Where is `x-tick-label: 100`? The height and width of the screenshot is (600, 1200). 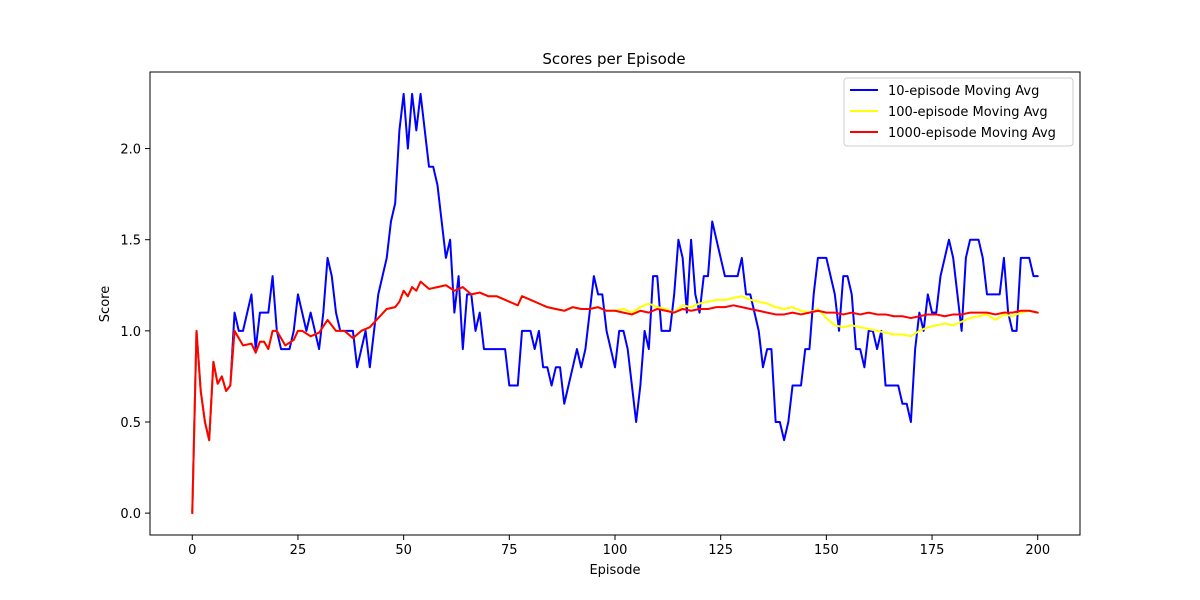 x-tick-label: 100 is located at coordinates (615, 550).